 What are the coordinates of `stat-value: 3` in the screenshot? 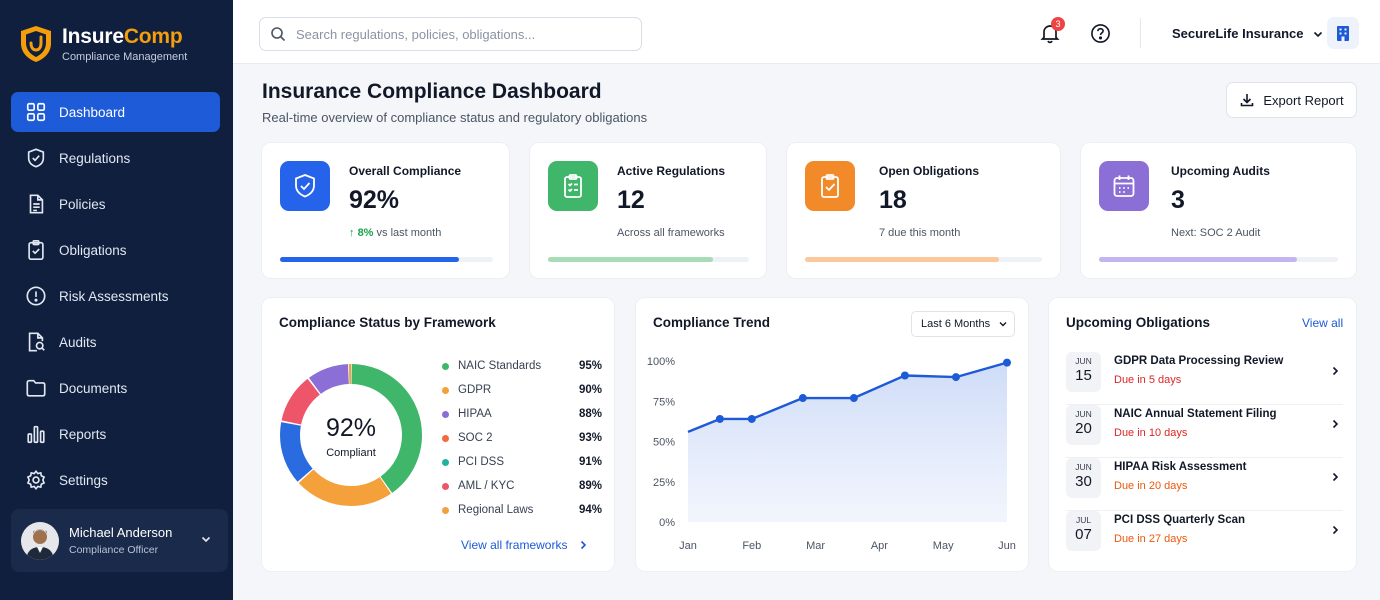 It's located at (1178, 200).